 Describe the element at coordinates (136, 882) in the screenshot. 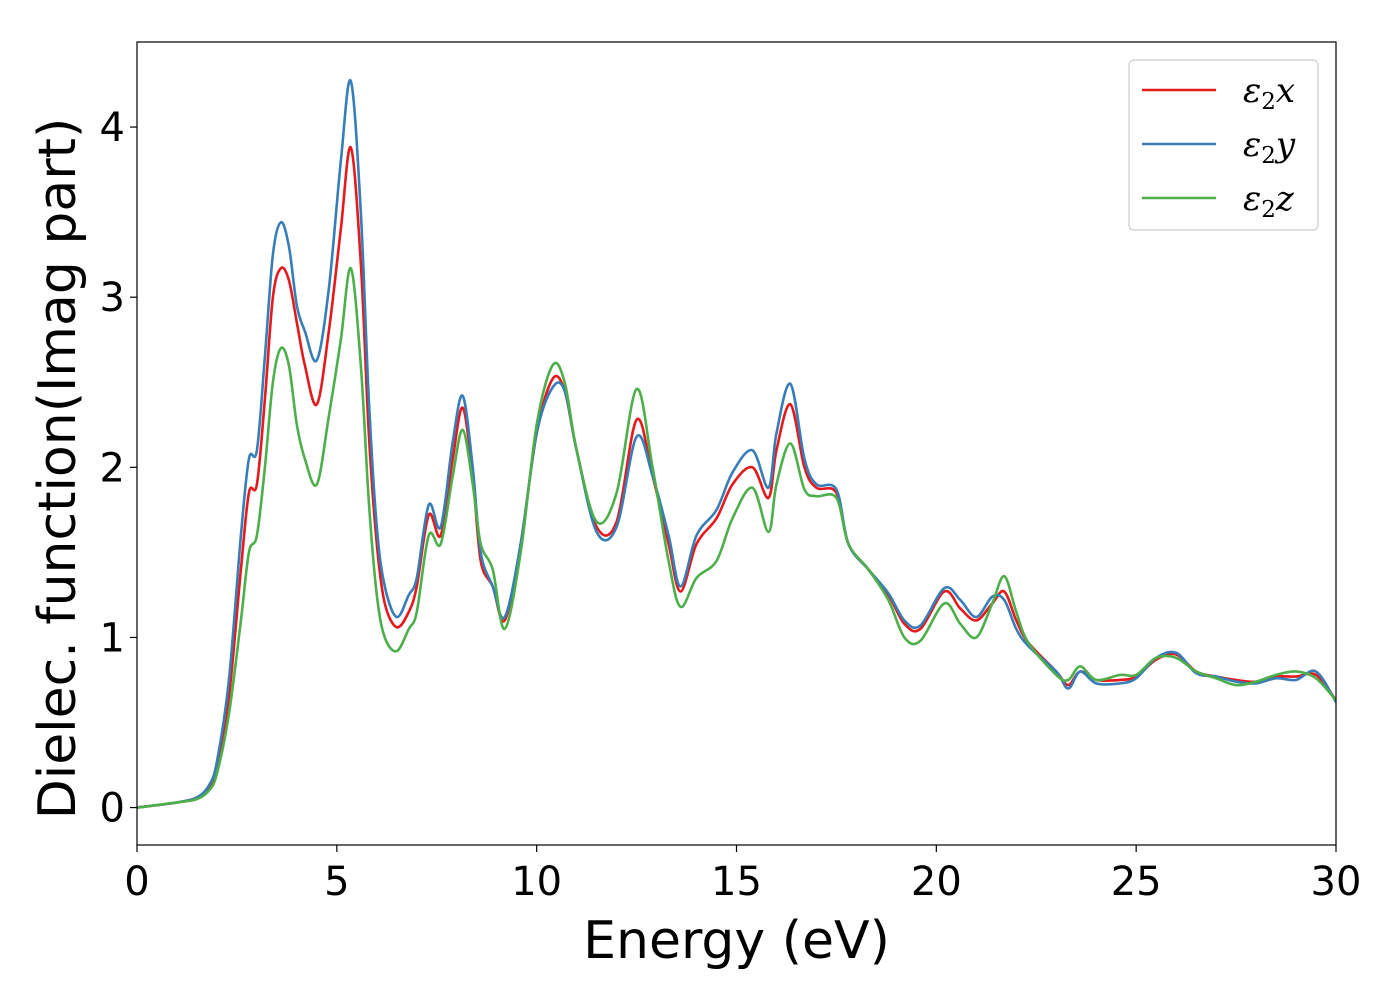

I see `x-tick-label: 0` at that location.